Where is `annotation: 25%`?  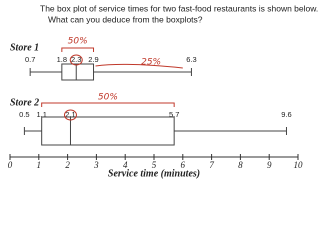
annotation: 25% is located at coordinates (151, 63).